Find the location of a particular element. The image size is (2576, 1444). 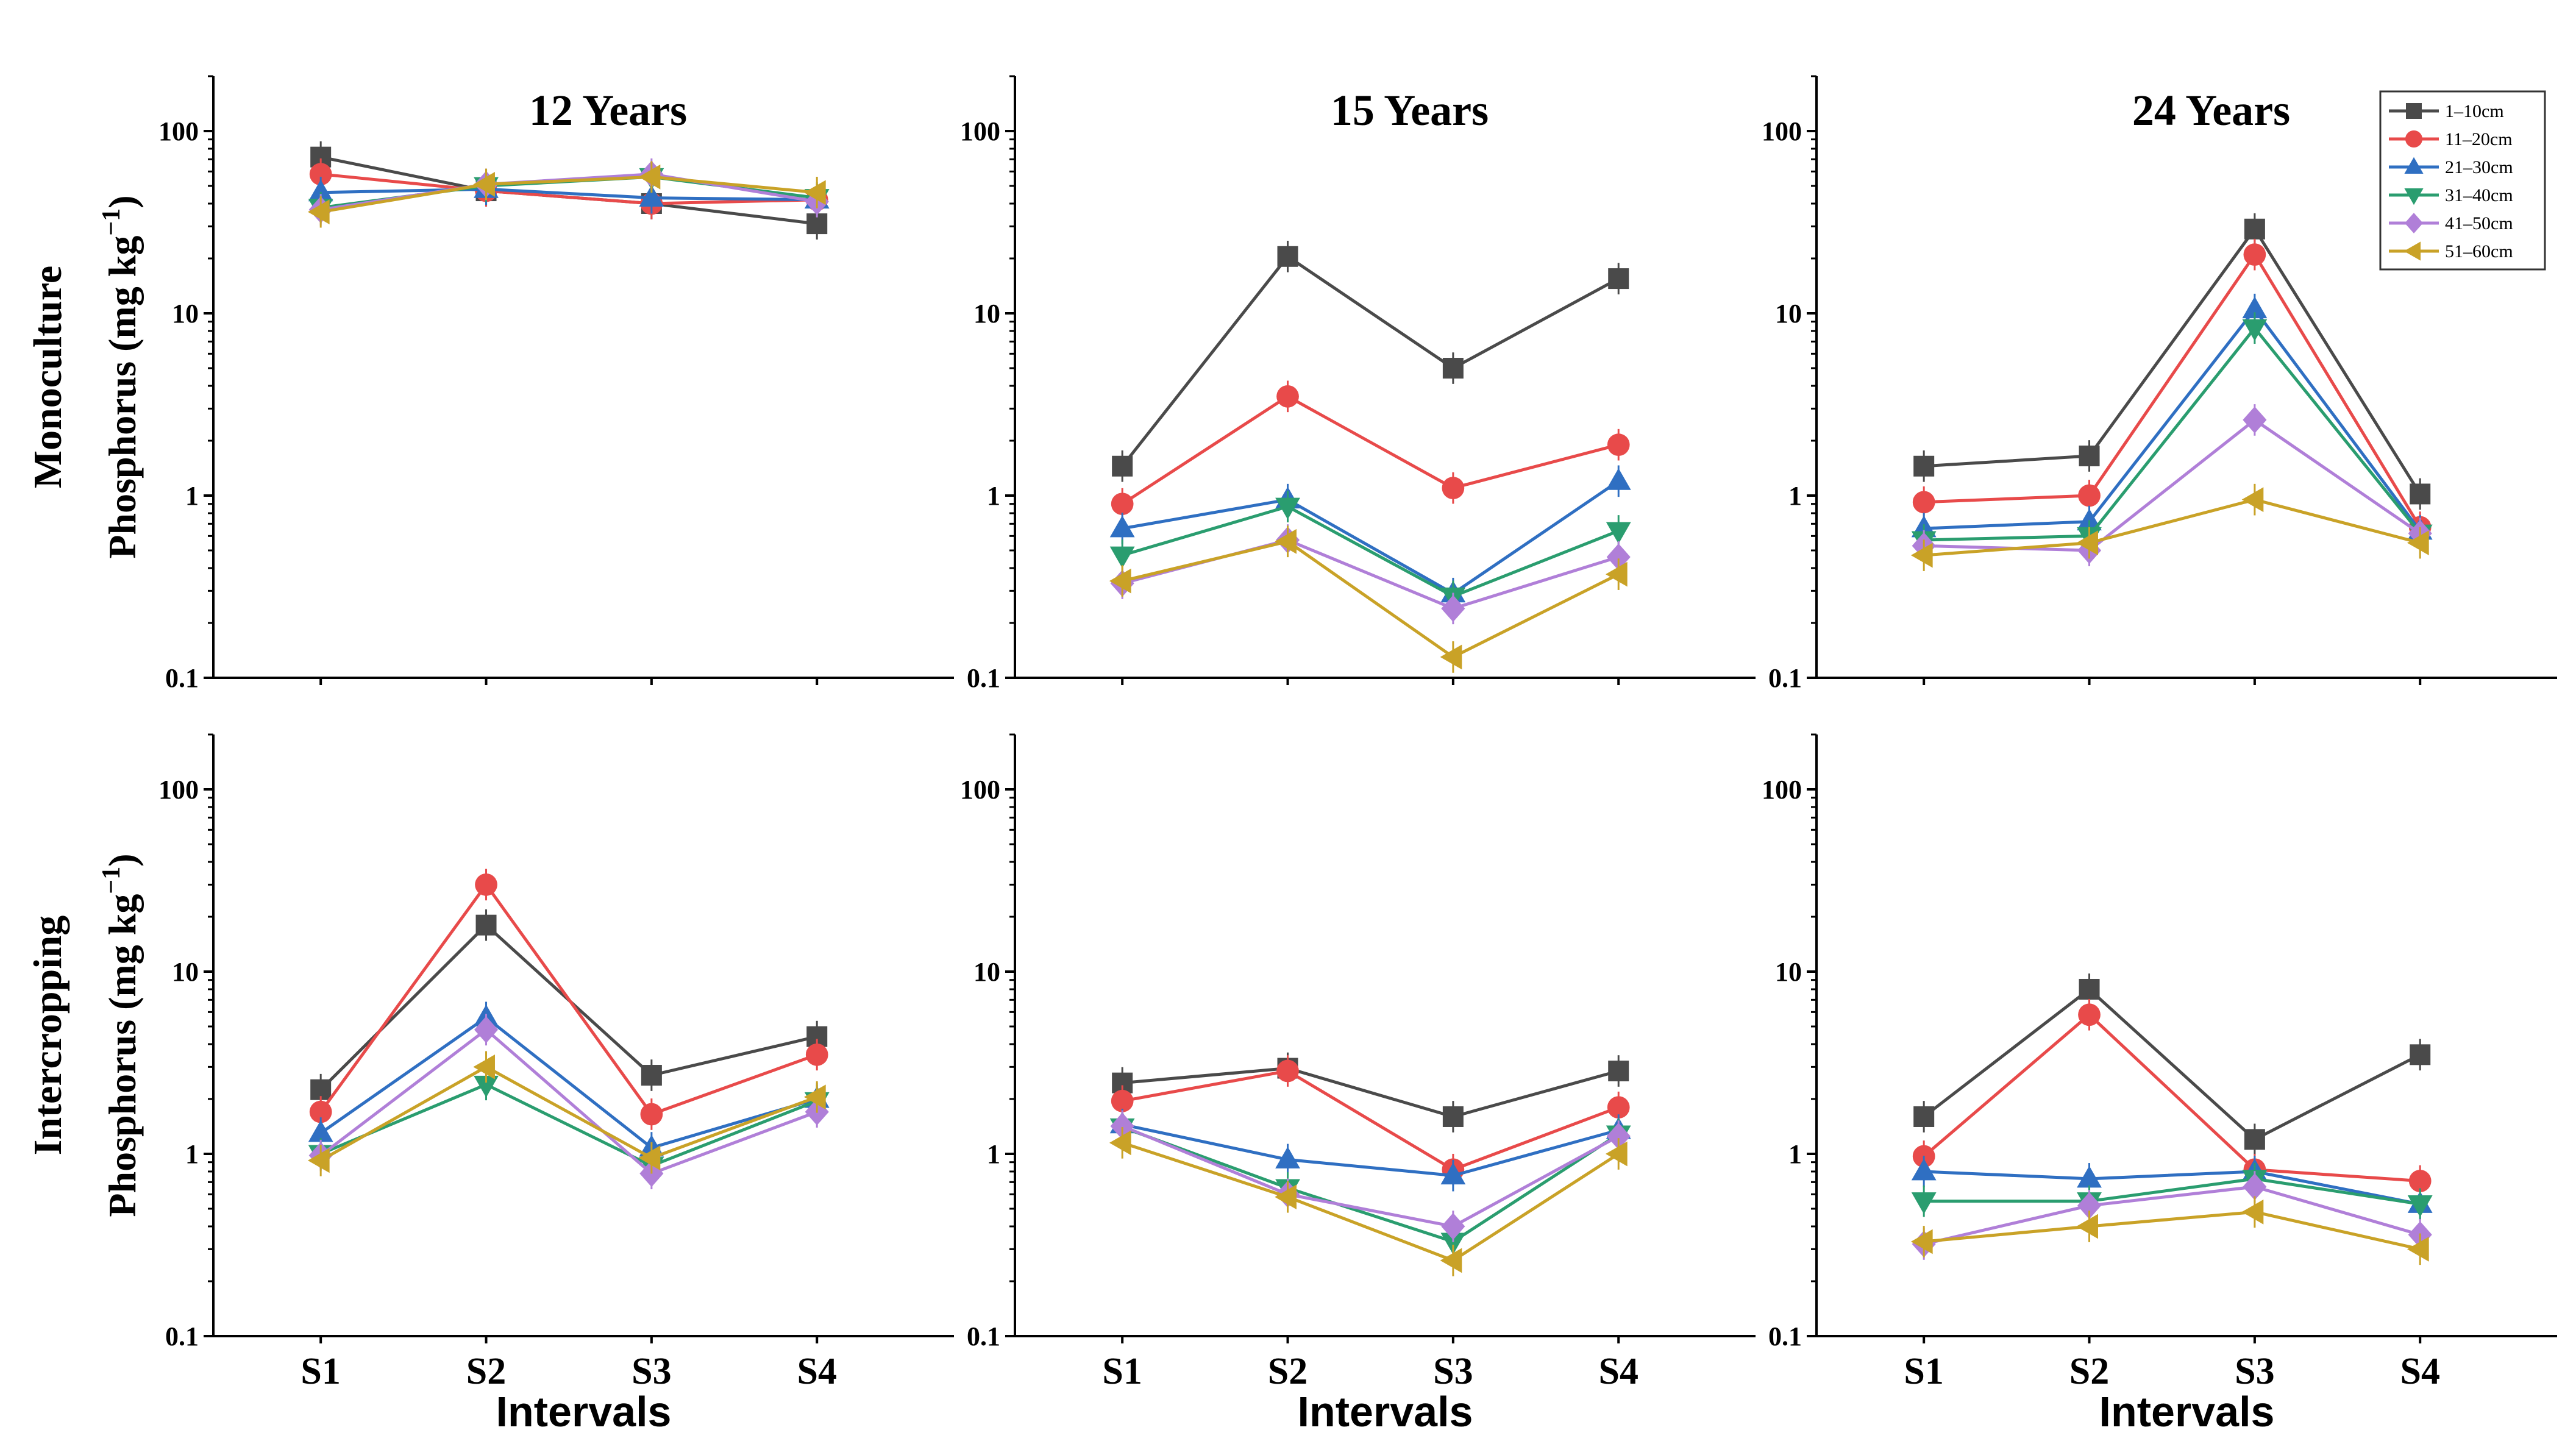

panel-title: 12 Years is located at coordinates (608, 110).